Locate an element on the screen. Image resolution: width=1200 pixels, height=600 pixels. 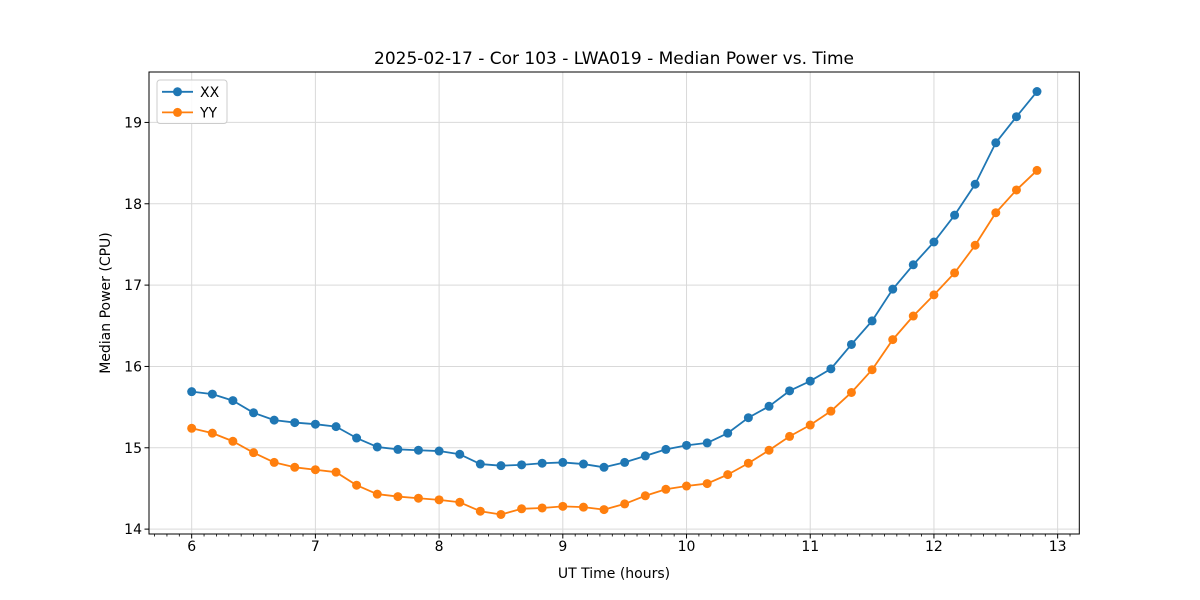
x-tick-label: 8 is located at coordinates (439, 547).